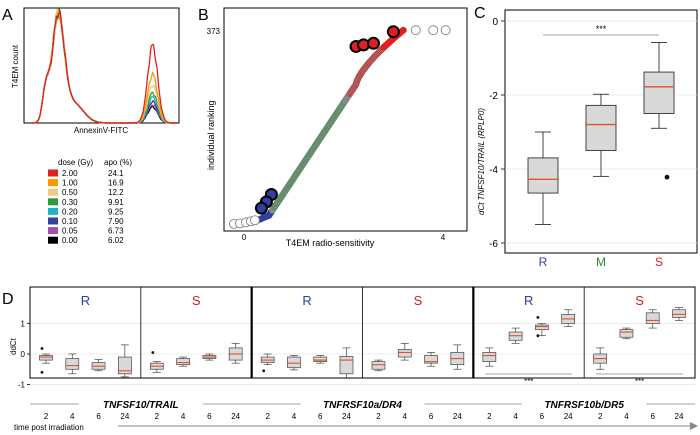  I want to click on panel-b-xtick-0: 0, so click(244, 237).